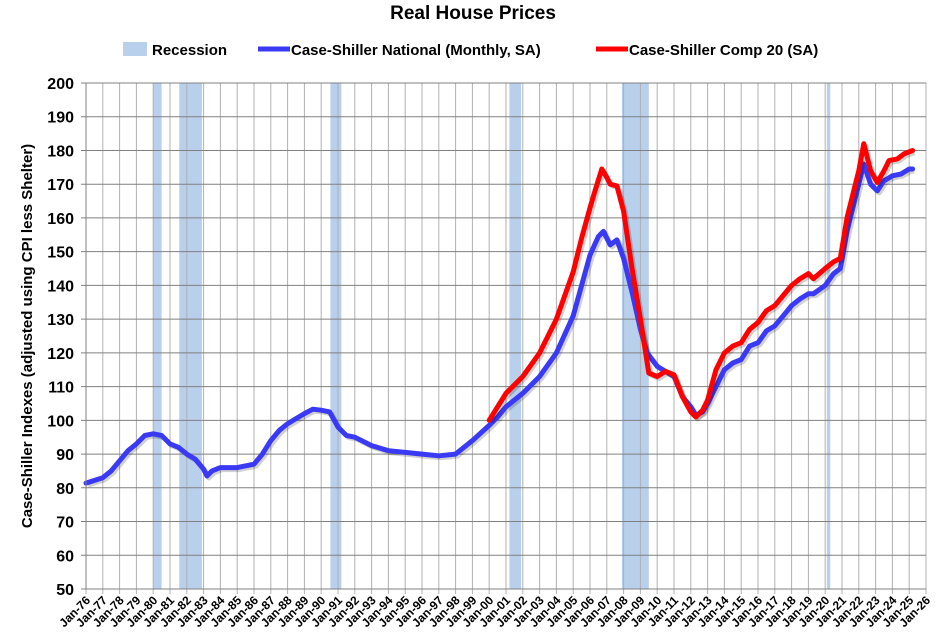 This screenshot has width=946, height=635. I want to click on y-tick-label: 70, so click(65, 523).